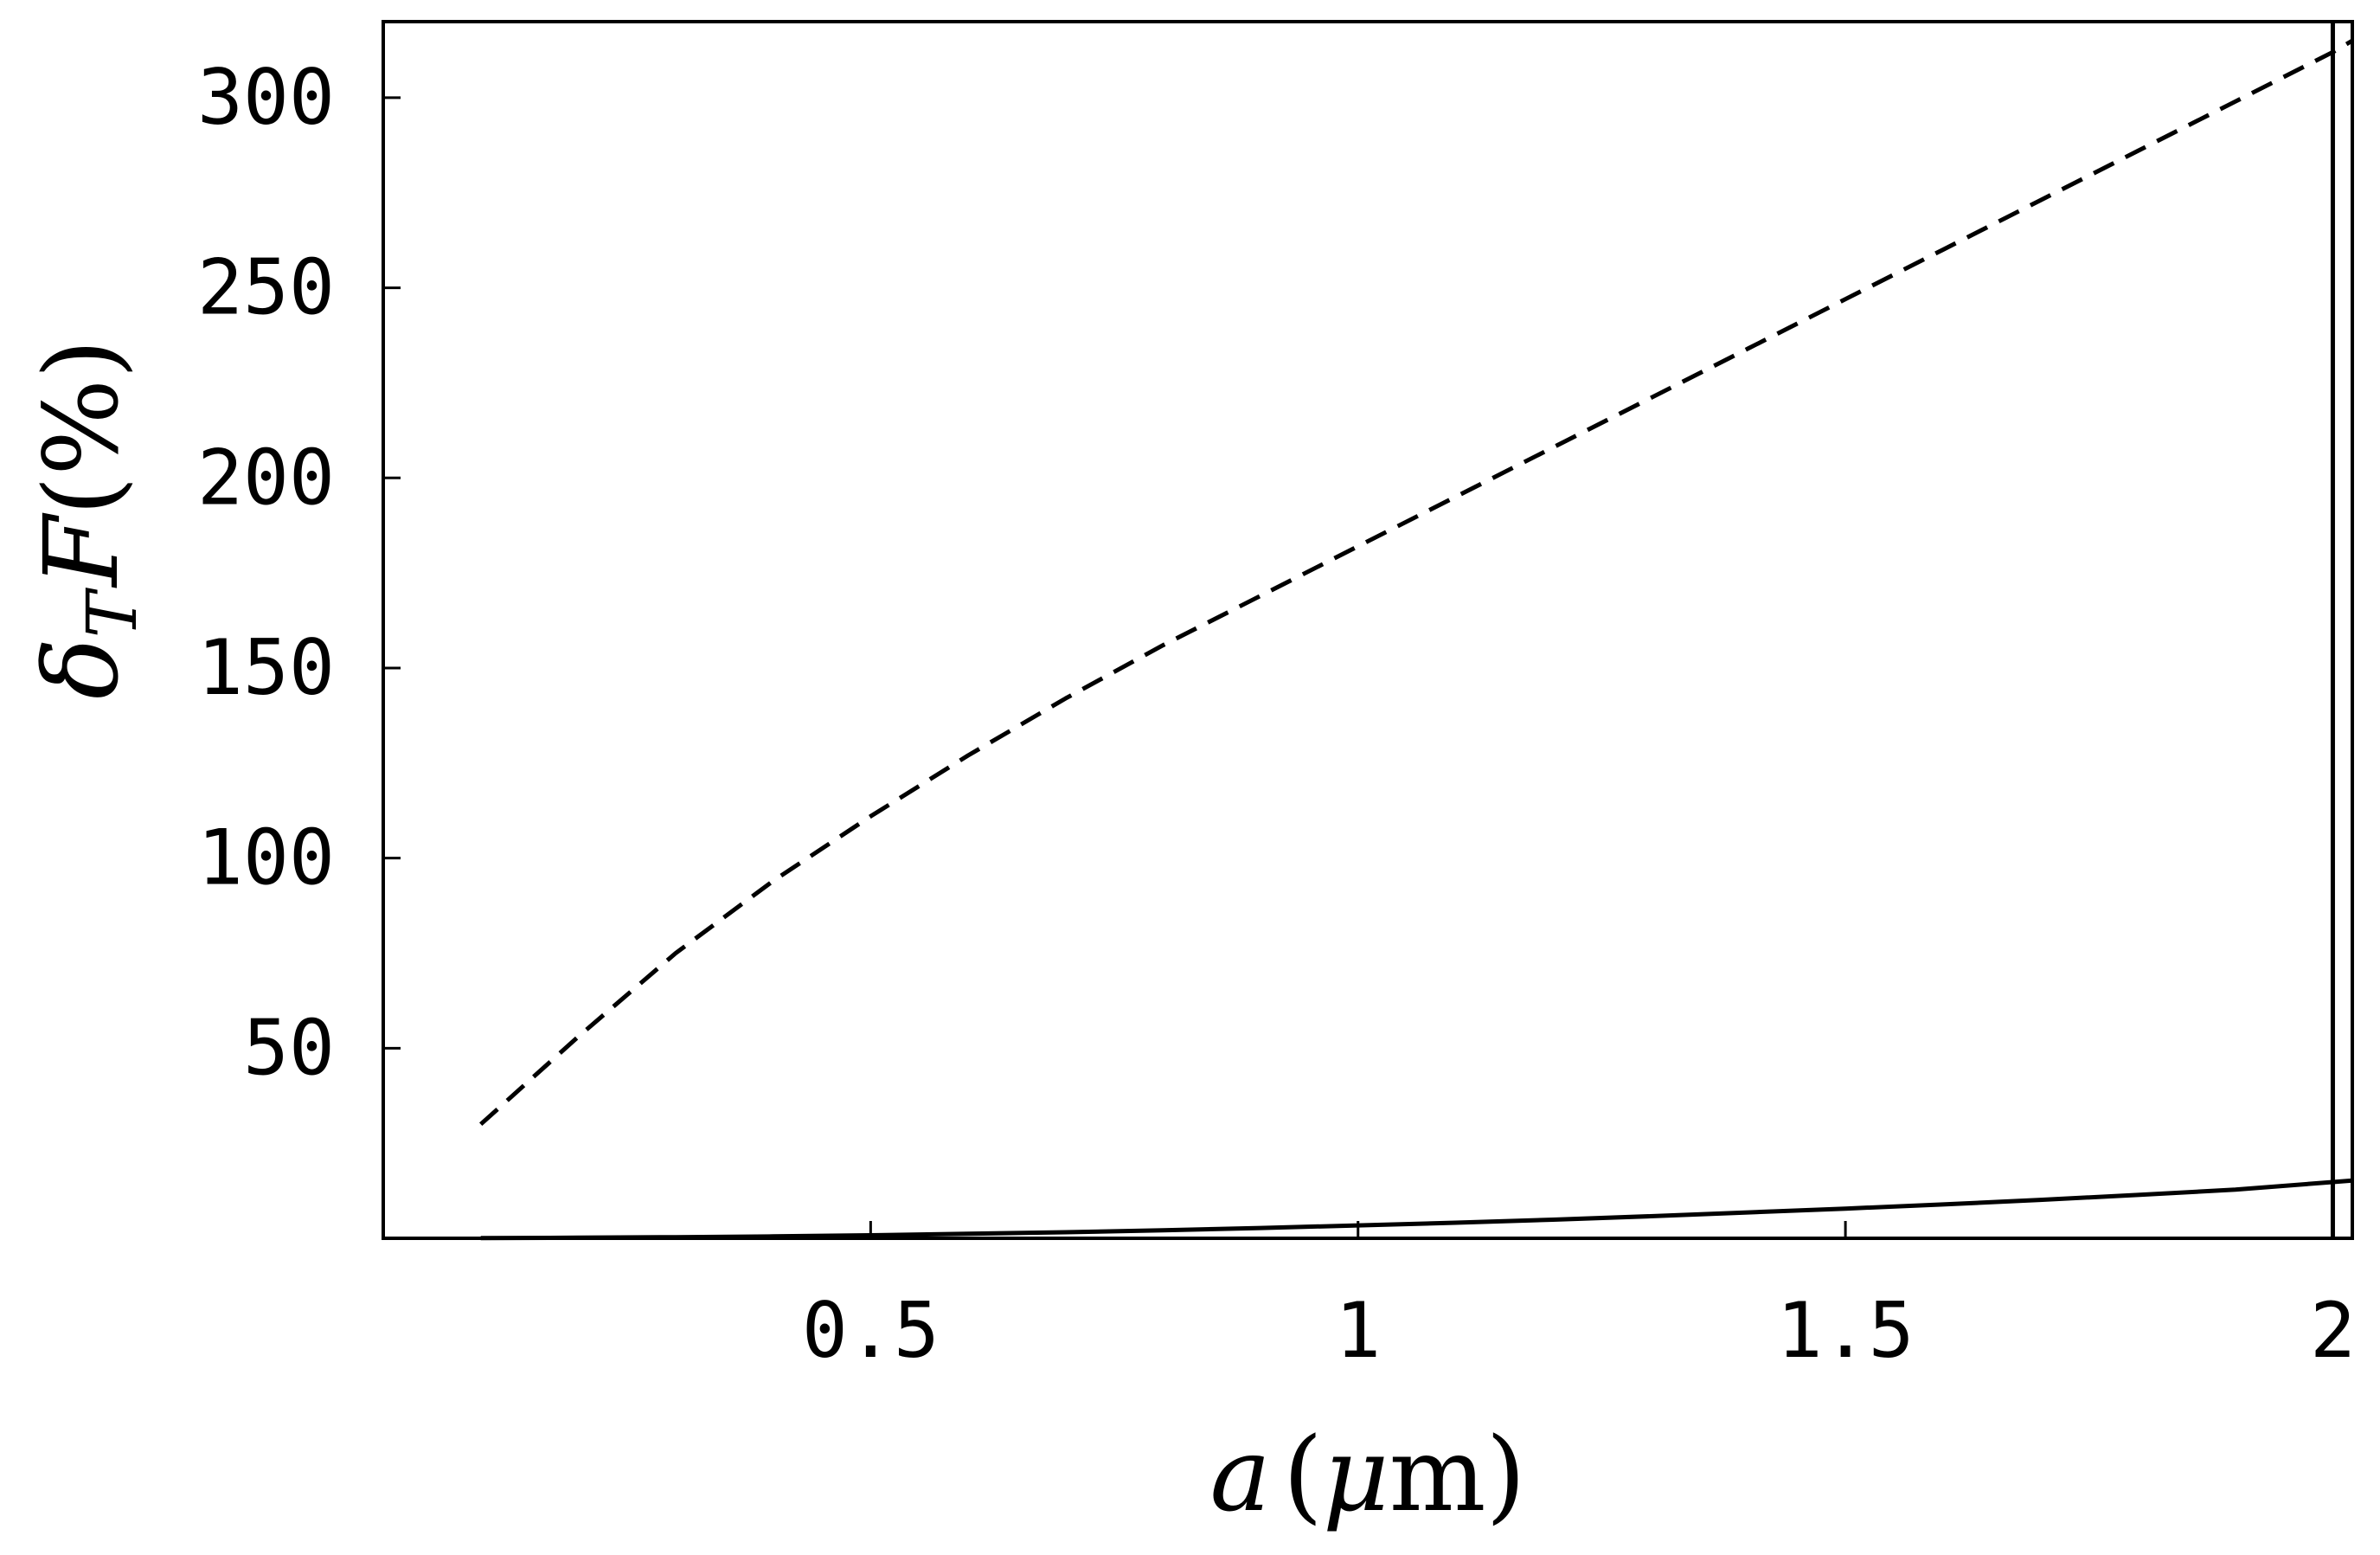 Image resolution: width=2380 pixels, height=1555 pixels. I want to click on x-axis-label: a (μm), so click(1367, 1474).